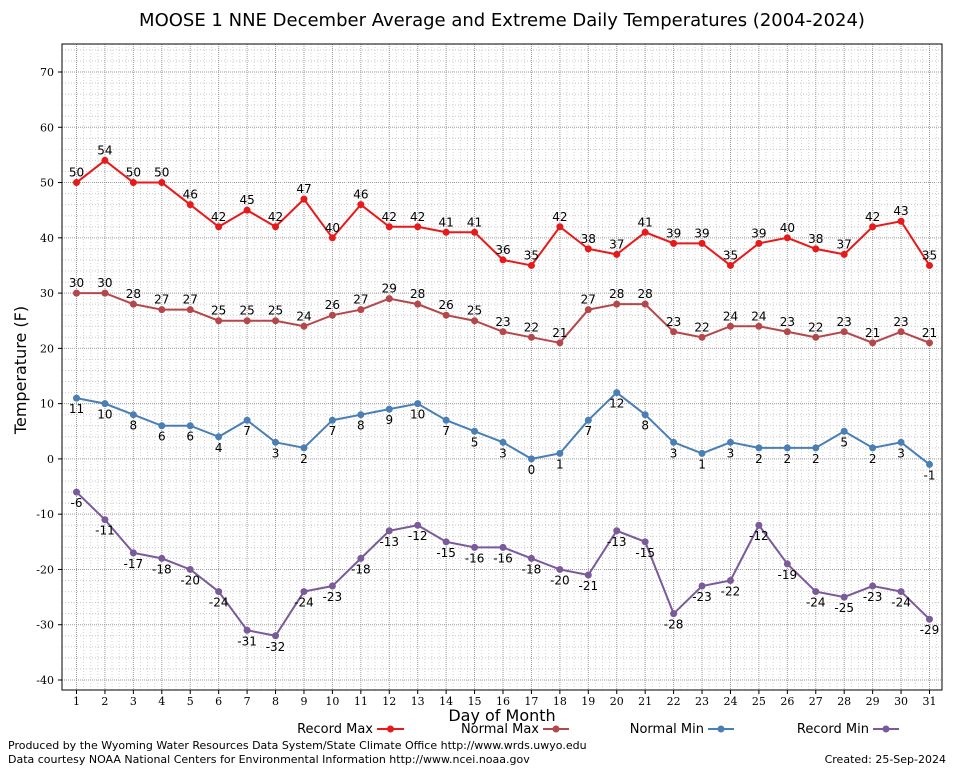  I want to click on x-tick-label: 13, so click(418, 701).